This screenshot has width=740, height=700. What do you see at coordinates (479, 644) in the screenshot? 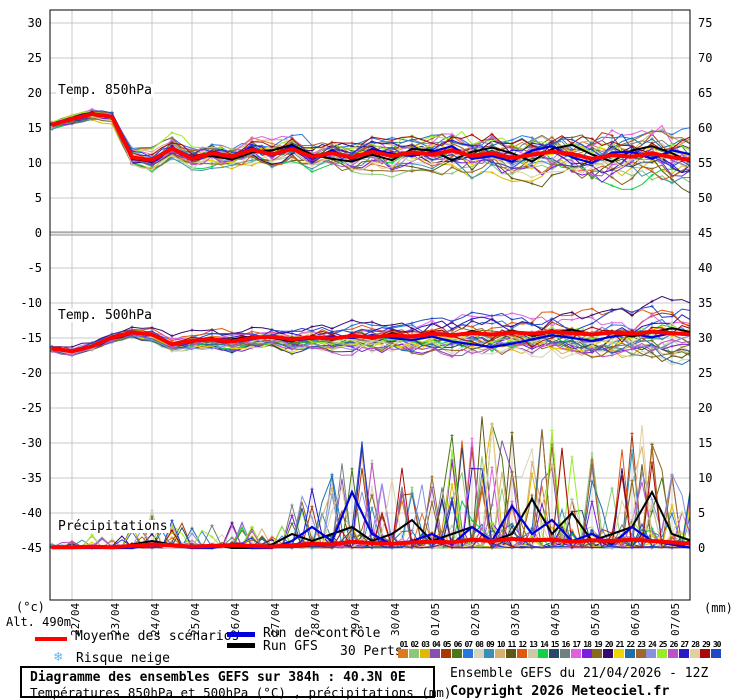
I see `pert-number-08: 08` at bounding box center [479, 644].